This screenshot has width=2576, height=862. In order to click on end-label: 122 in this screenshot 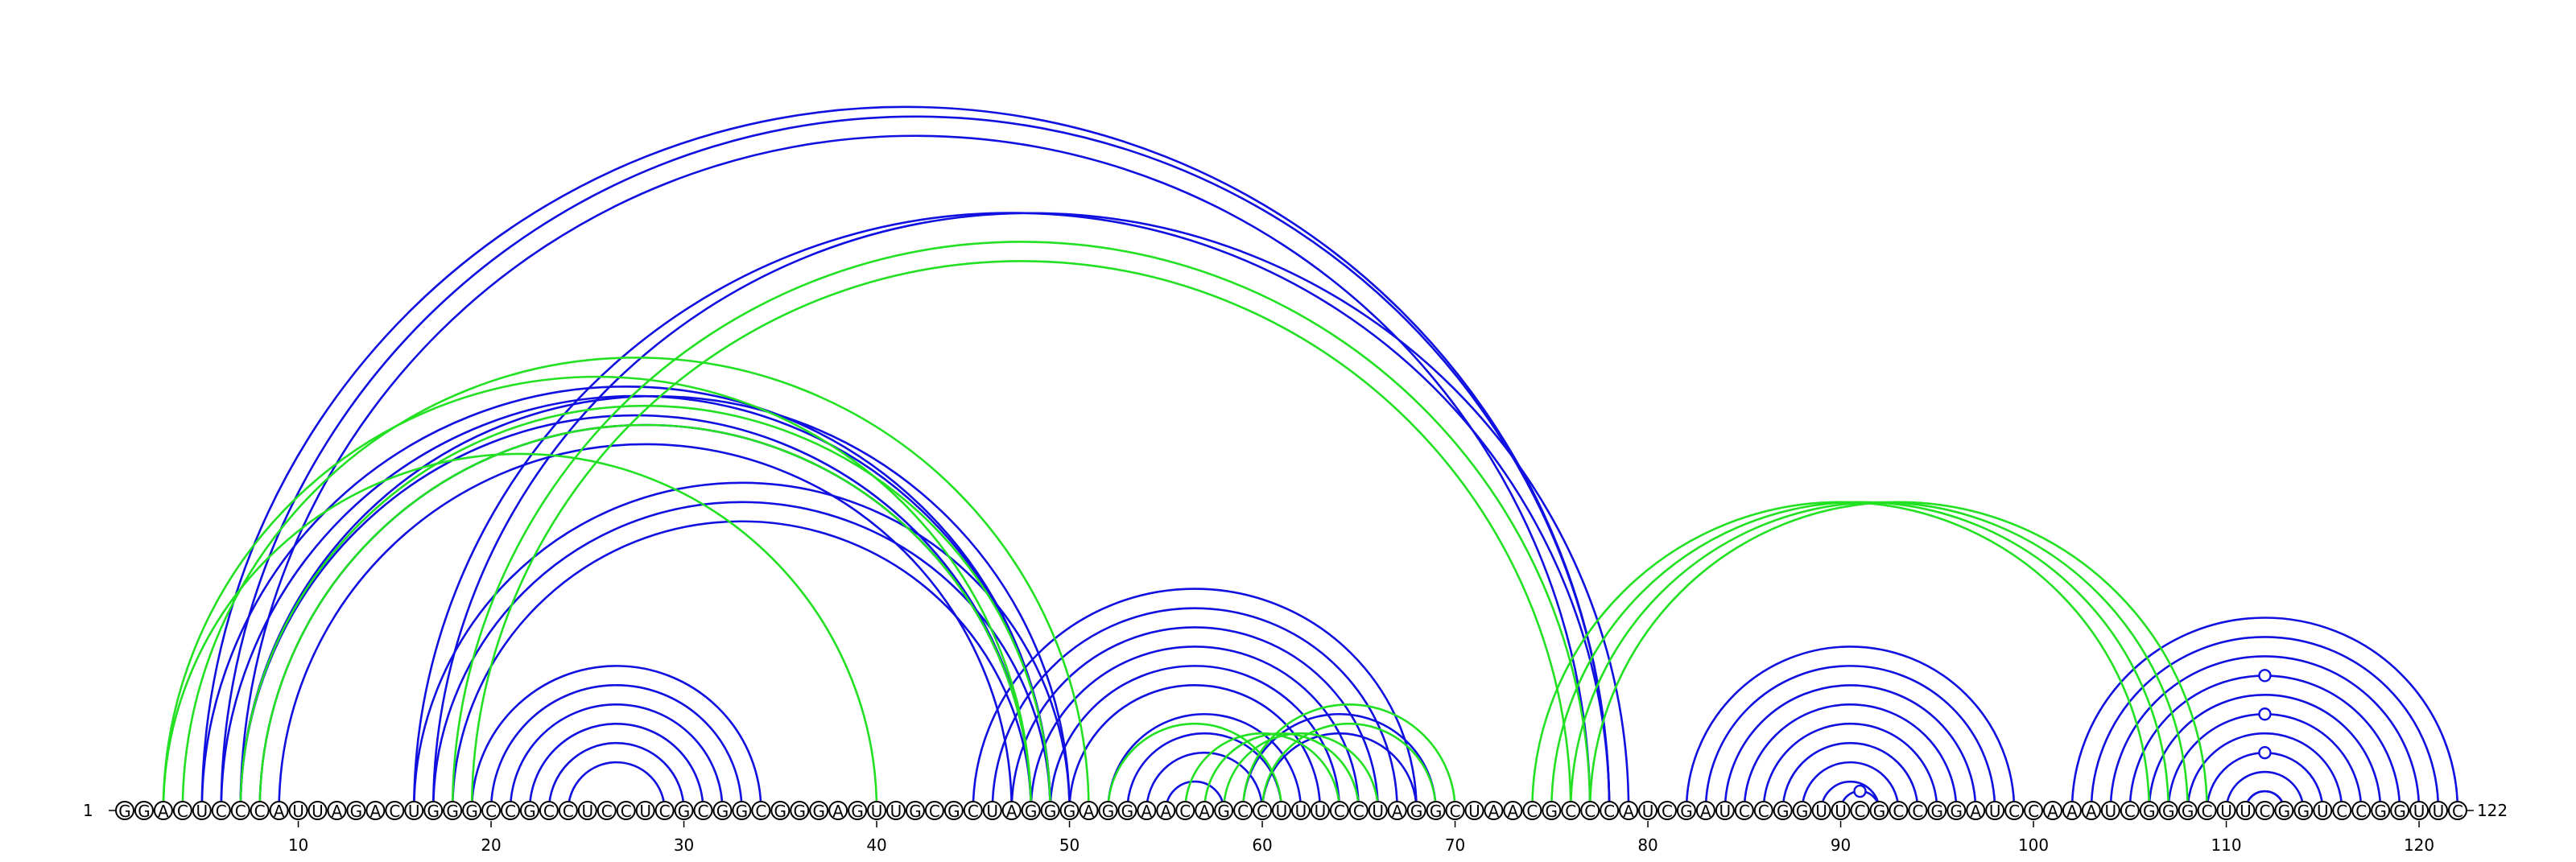, I will do `click(2492, 810)`.